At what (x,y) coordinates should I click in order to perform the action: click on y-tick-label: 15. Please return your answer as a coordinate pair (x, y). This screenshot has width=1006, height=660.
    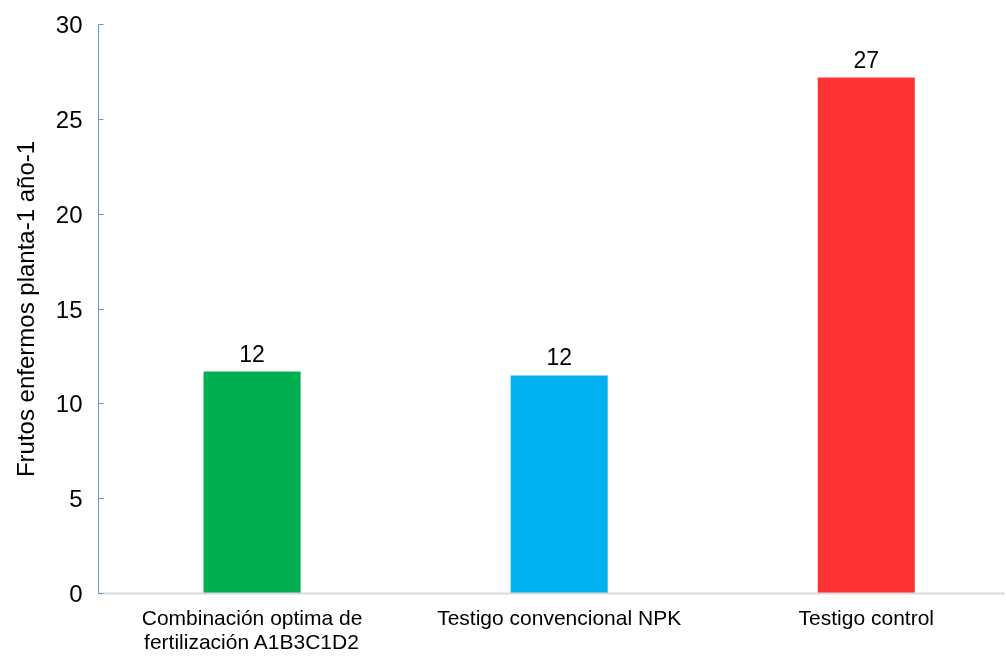
    Looking at the image, I should click on (69, 309).